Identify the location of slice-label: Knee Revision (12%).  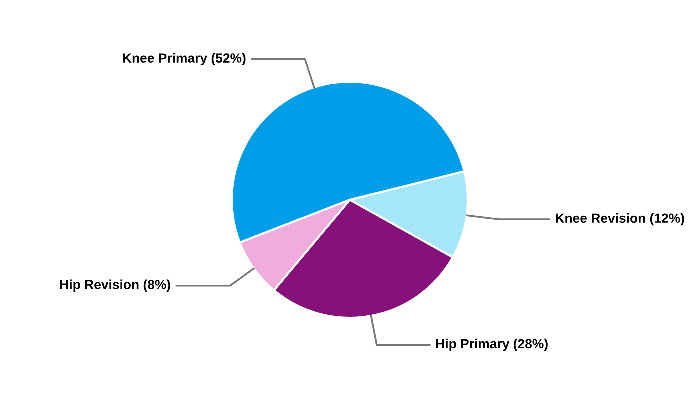
(620, 219).